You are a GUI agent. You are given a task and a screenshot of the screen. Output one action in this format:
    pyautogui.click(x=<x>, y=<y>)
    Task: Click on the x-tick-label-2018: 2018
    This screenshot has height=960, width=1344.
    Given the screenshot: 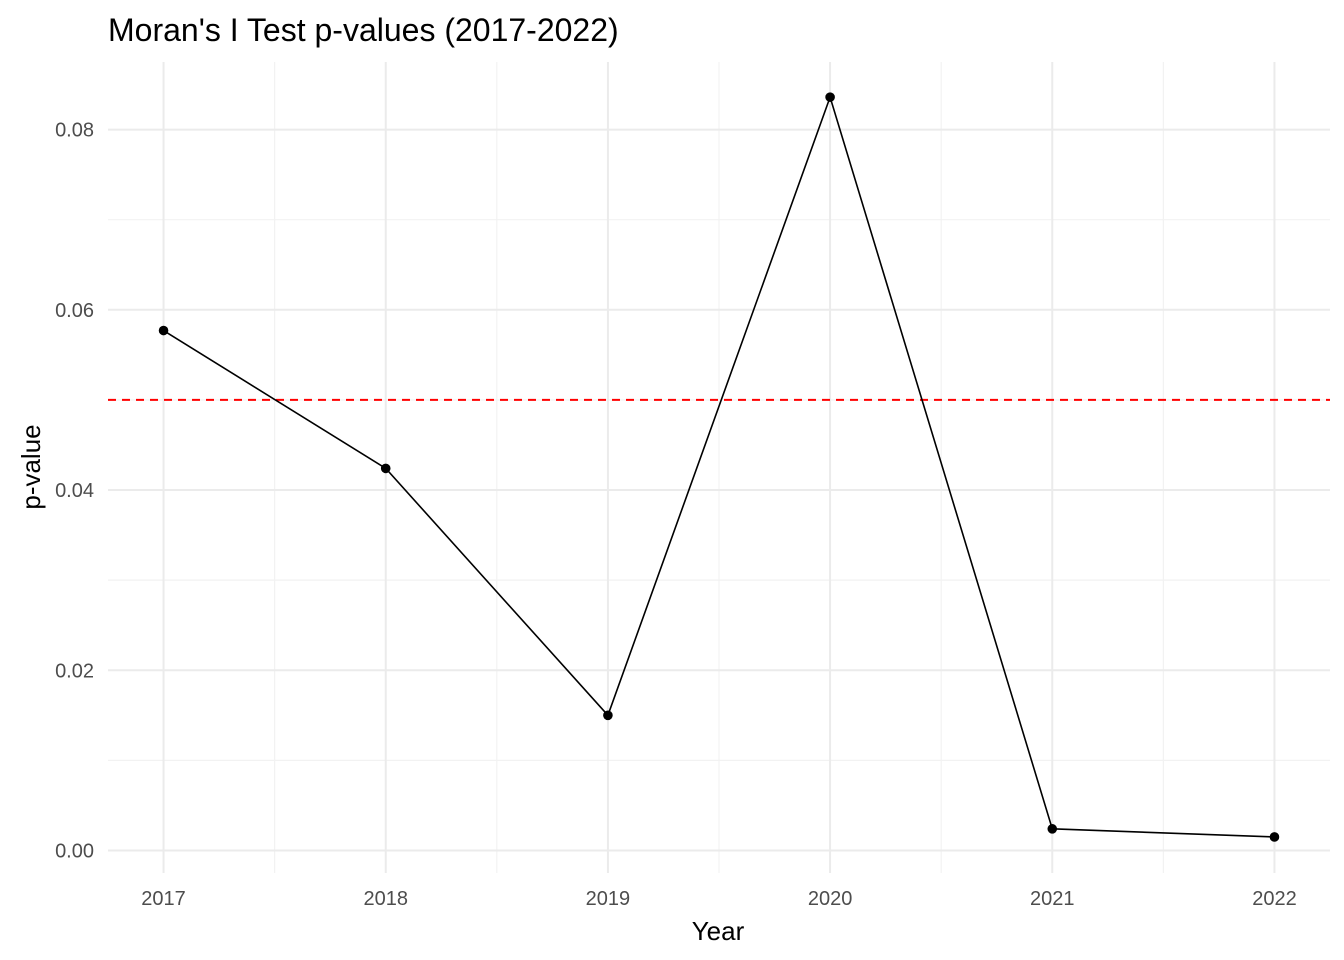 What is the action you would take?
    pyautogui.click(x=385, y=899)
    